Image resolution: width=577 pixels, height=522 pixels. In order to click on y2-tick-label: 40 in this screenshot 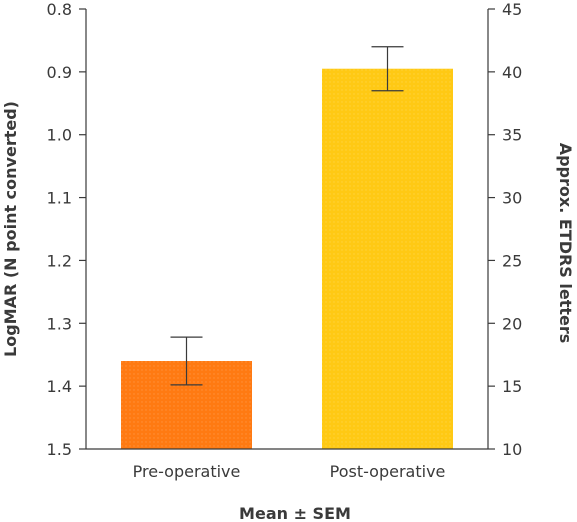, I will do `click(512, 72)`.